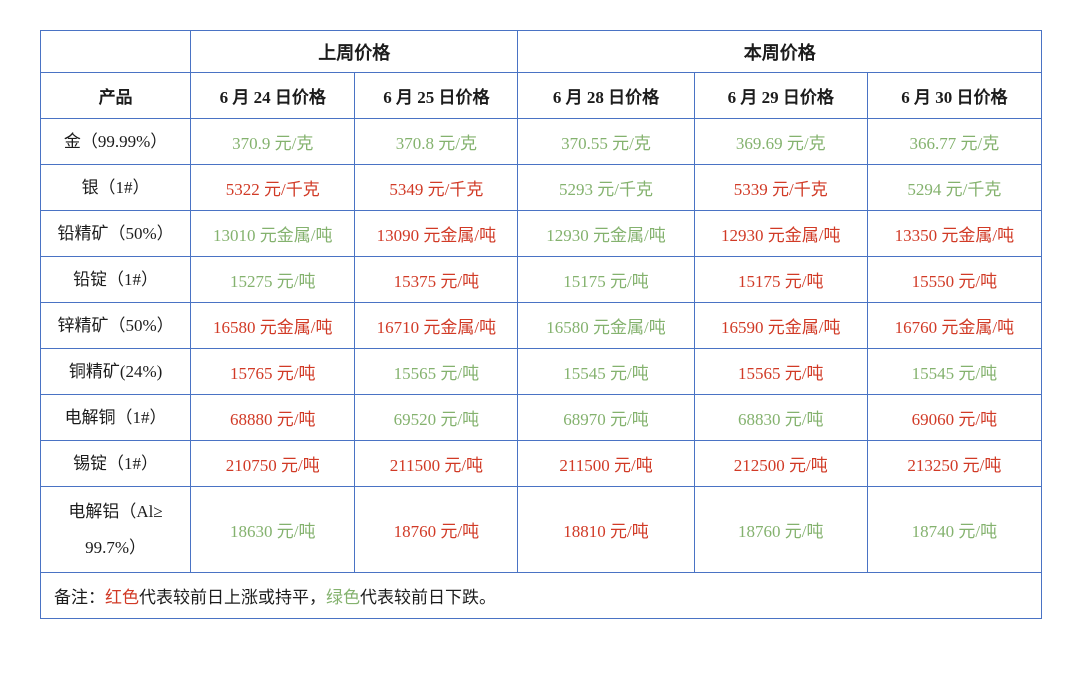 The width and height of the screenshot is (1080, 676). What do you see at coordinates (273, 417) in the screenshot?
I see `price-cell: 68880 元/吨` at bounding box center [273, 417].